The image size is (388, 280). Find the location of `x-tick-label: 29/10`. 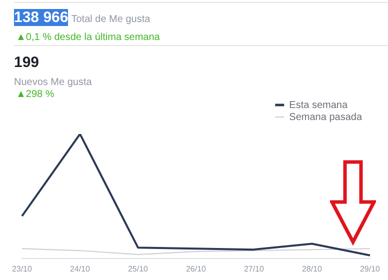

x-tick-label: 29/10 is located at coordinates (370, 269).